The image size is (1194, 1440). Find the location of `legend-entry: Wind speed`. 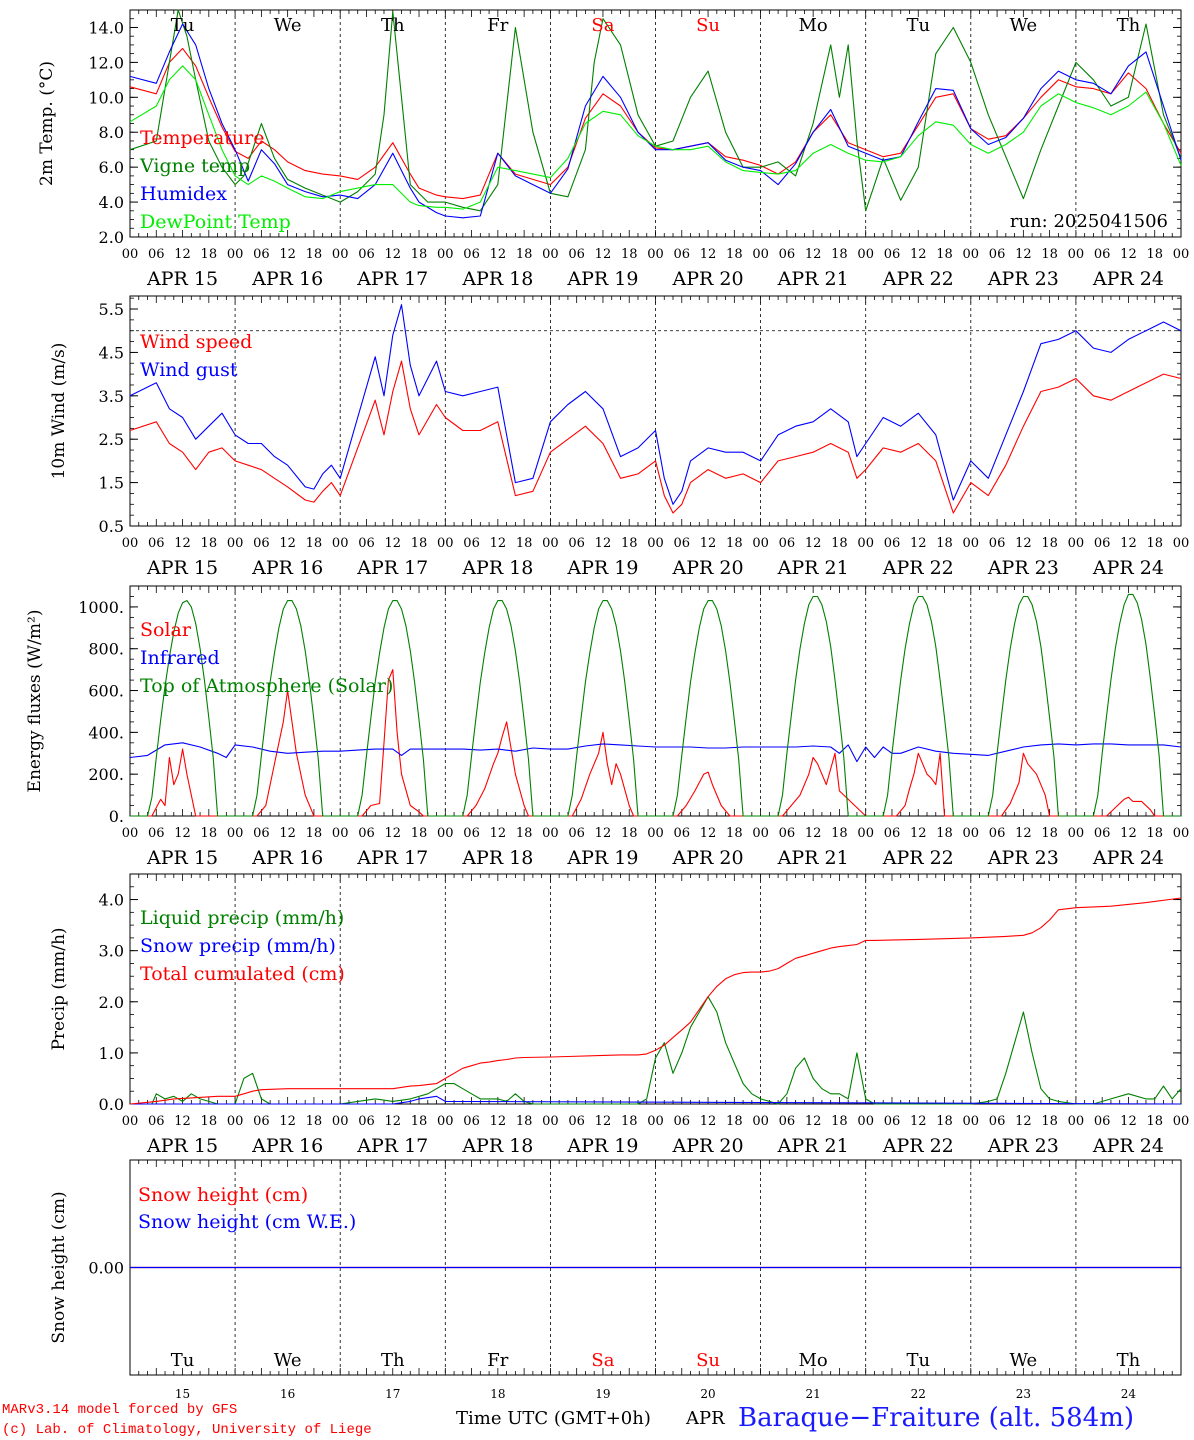

legend-entry: Wind speed is located at coordinates (196, 342).